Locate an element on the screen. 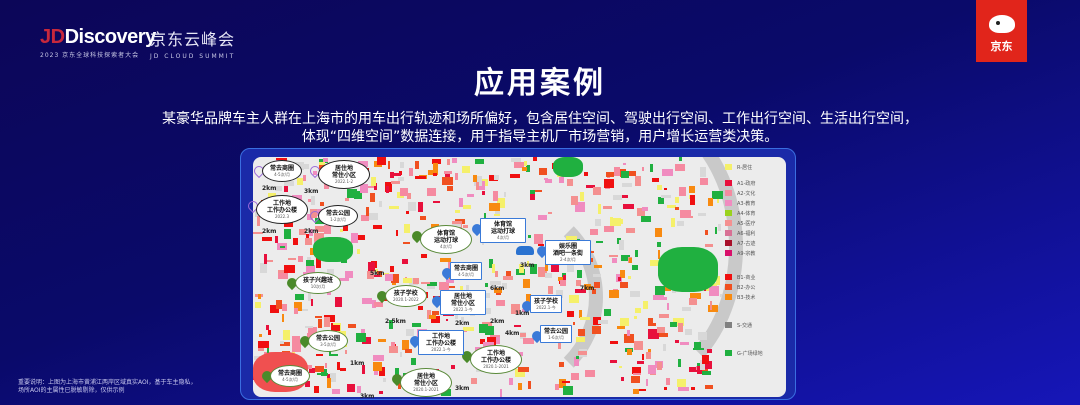 The width and height of the screenshot is (1080, 405). legend-label: A9-宗教 is located at coordinates (746, 253).